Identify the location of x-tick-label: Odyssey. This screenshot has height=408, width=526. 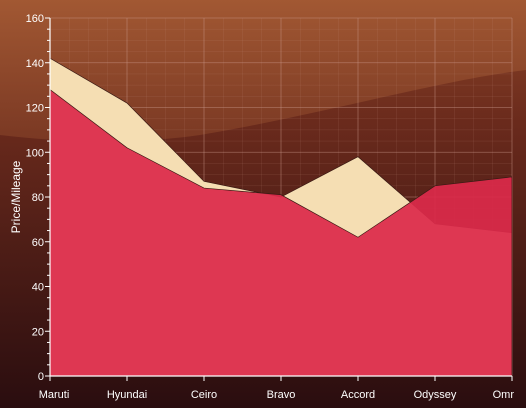
(435, 395).